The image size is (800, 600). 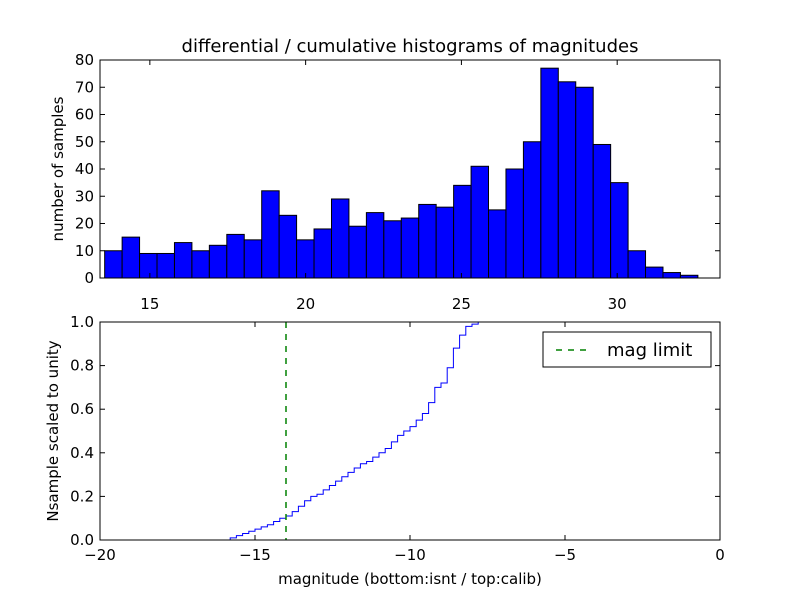 I want to click on x-tick-label: 20, so click(x=305, y=304).